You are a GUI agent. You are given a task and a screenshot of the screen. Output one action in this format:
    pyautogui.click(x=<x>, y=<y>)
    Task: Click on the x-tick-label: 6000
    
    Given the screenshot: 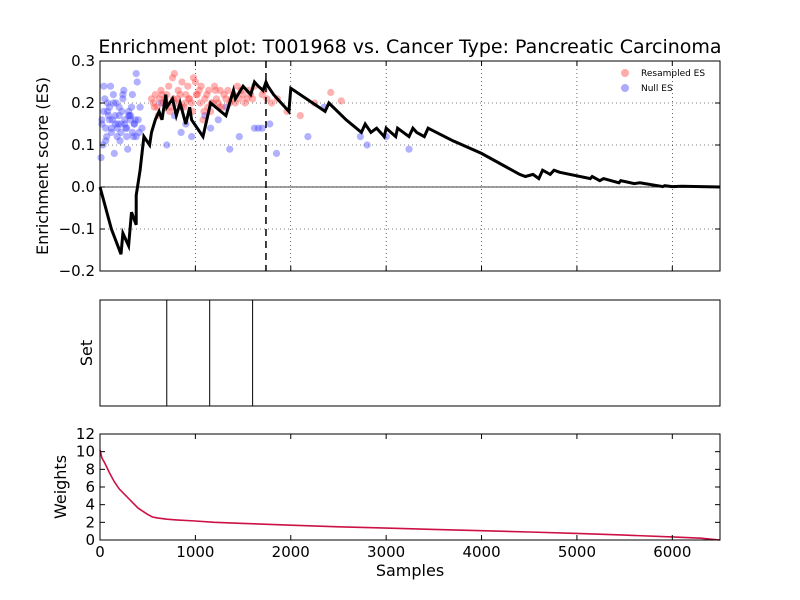 What is the action you would take?
    pyautogui.click(x=672, y=552)
    